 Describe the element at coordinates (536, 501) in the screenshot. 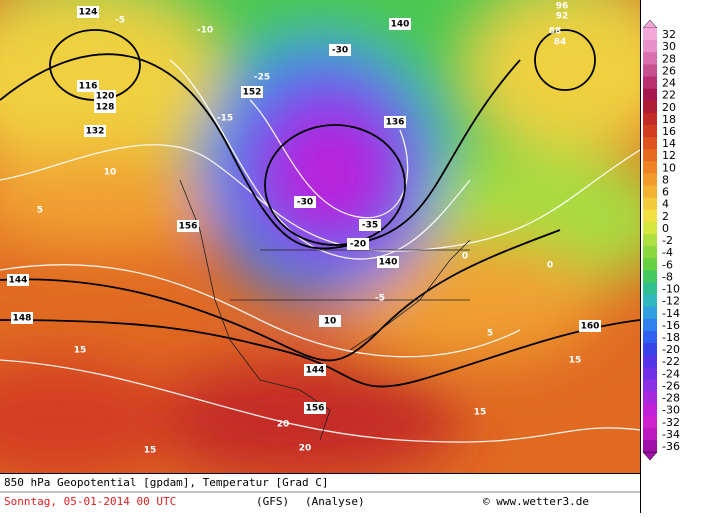

I see `credit: © www.wetter3.de` at that location.